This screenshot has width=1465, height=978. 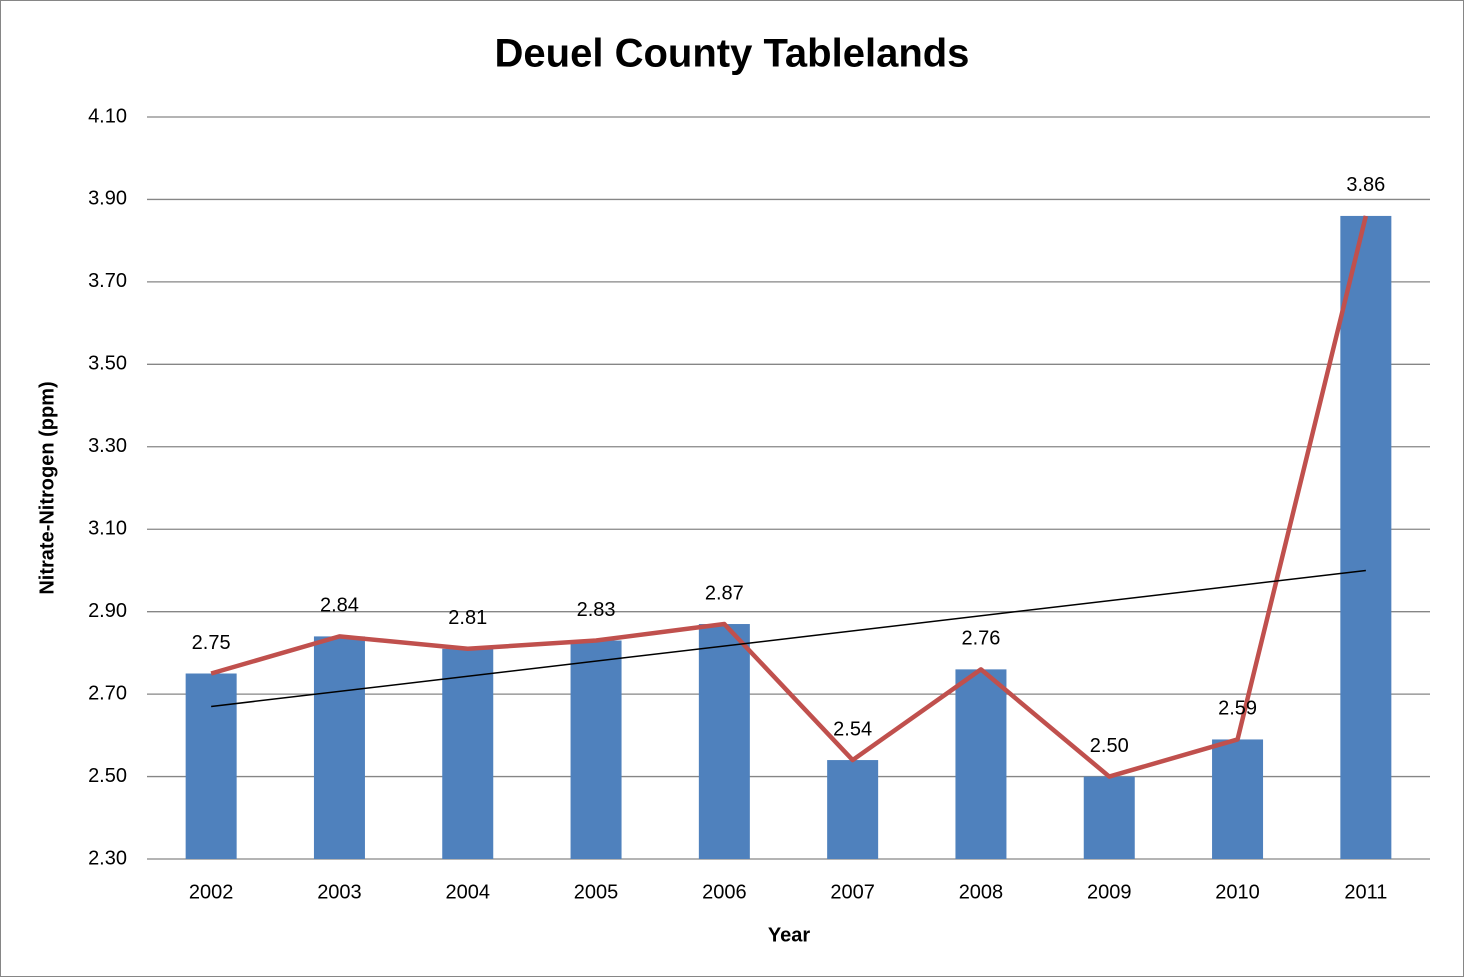 I want to click on x-tick-label: 2011, so click(x=1365, y=892).